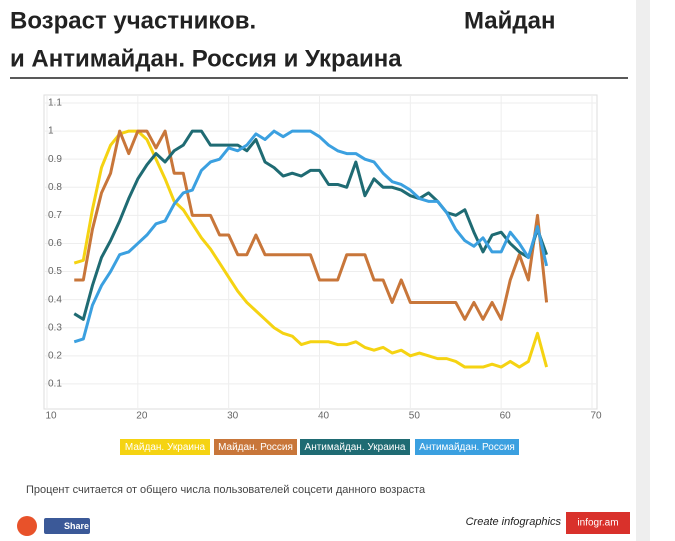 The image size is (675, 541). What do you see at coordinates (206, 58) in the screenshot?
I see `title-line: и Антимайдан. Россия и Украина` at bounding box center [206, 58].